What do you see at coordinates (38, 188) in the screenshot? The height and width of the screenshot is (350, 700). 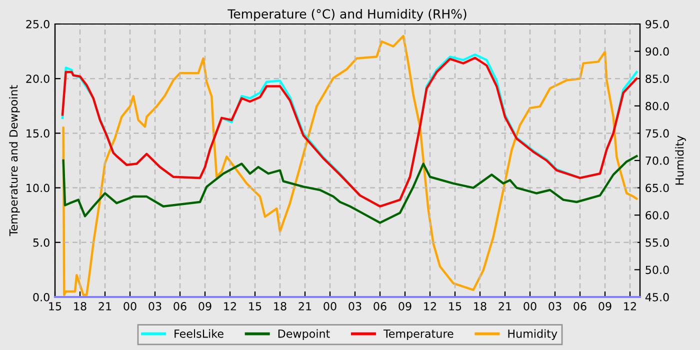 I see `y-tick-label: 10.0` at bounding box center [38, 188].